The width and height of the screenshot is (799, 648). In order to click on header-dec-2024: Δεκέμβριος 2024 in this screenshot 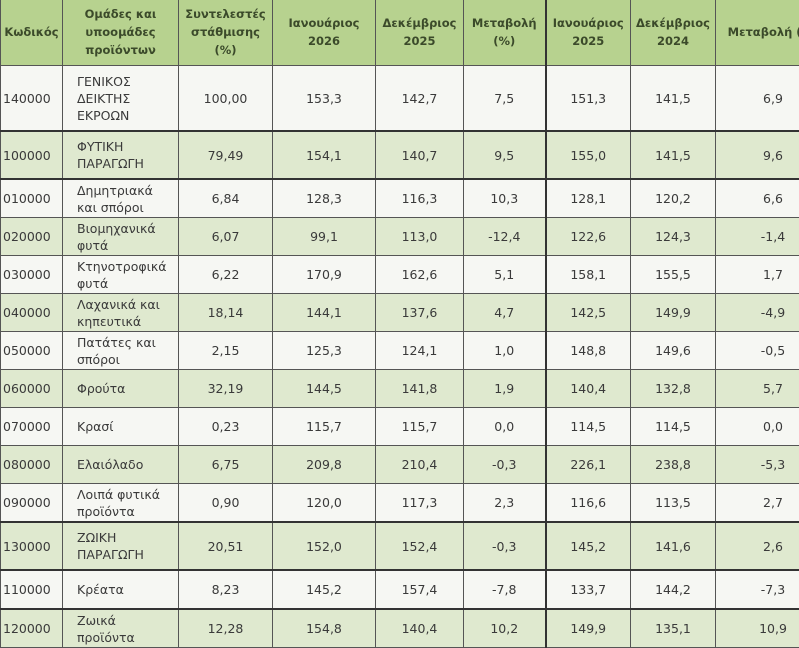, I will do `click(673, 33)`.